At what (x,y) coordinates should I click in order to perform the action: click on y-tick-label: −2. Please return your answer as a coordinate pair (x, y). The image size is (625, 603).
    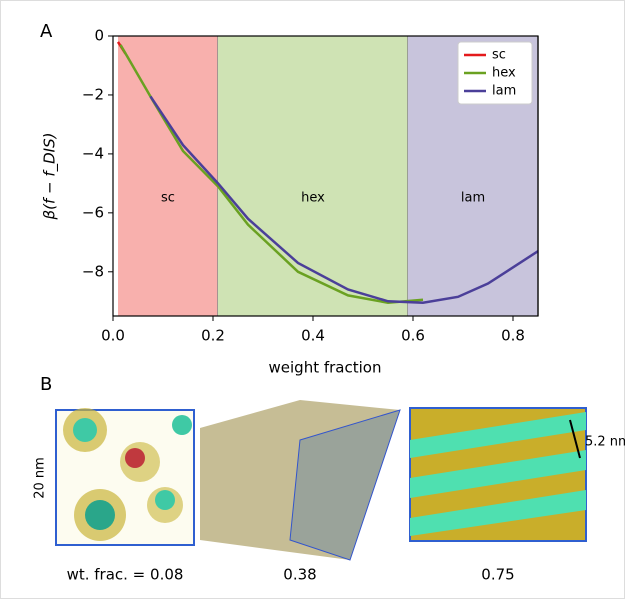
    Looking at the image, I should click on (93, 94).